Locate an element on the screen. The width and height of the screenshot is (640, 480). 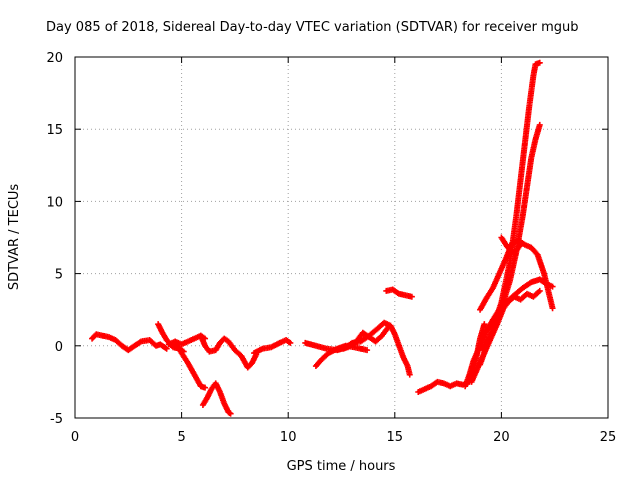
series-arc5 is located at coordinates (228, 351).